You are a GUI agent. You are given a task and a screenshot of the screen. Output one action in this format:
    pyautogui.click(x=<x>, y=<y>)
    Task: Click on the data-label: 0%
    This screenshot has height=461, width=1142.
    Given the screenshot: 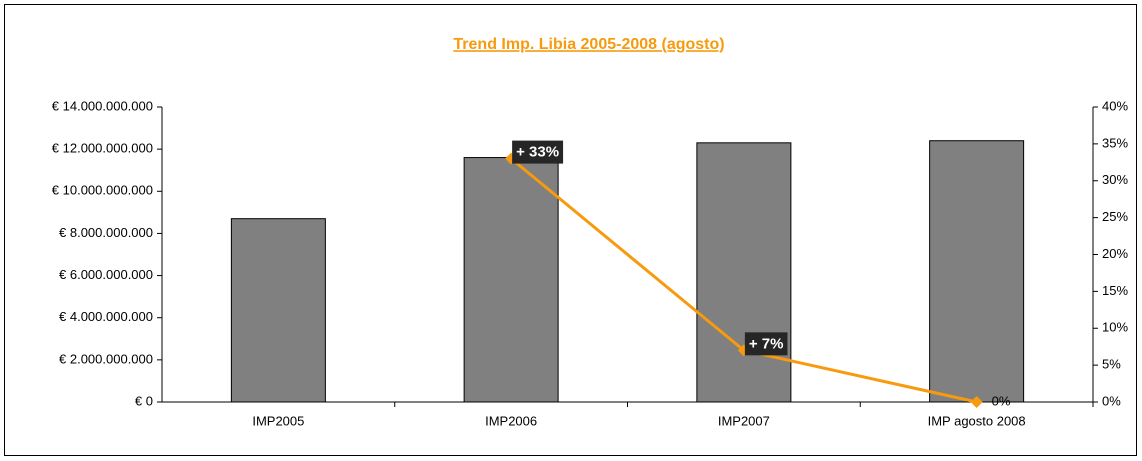 What is the action you would take?
    pyautogui.click(x=1001, y=400)
    